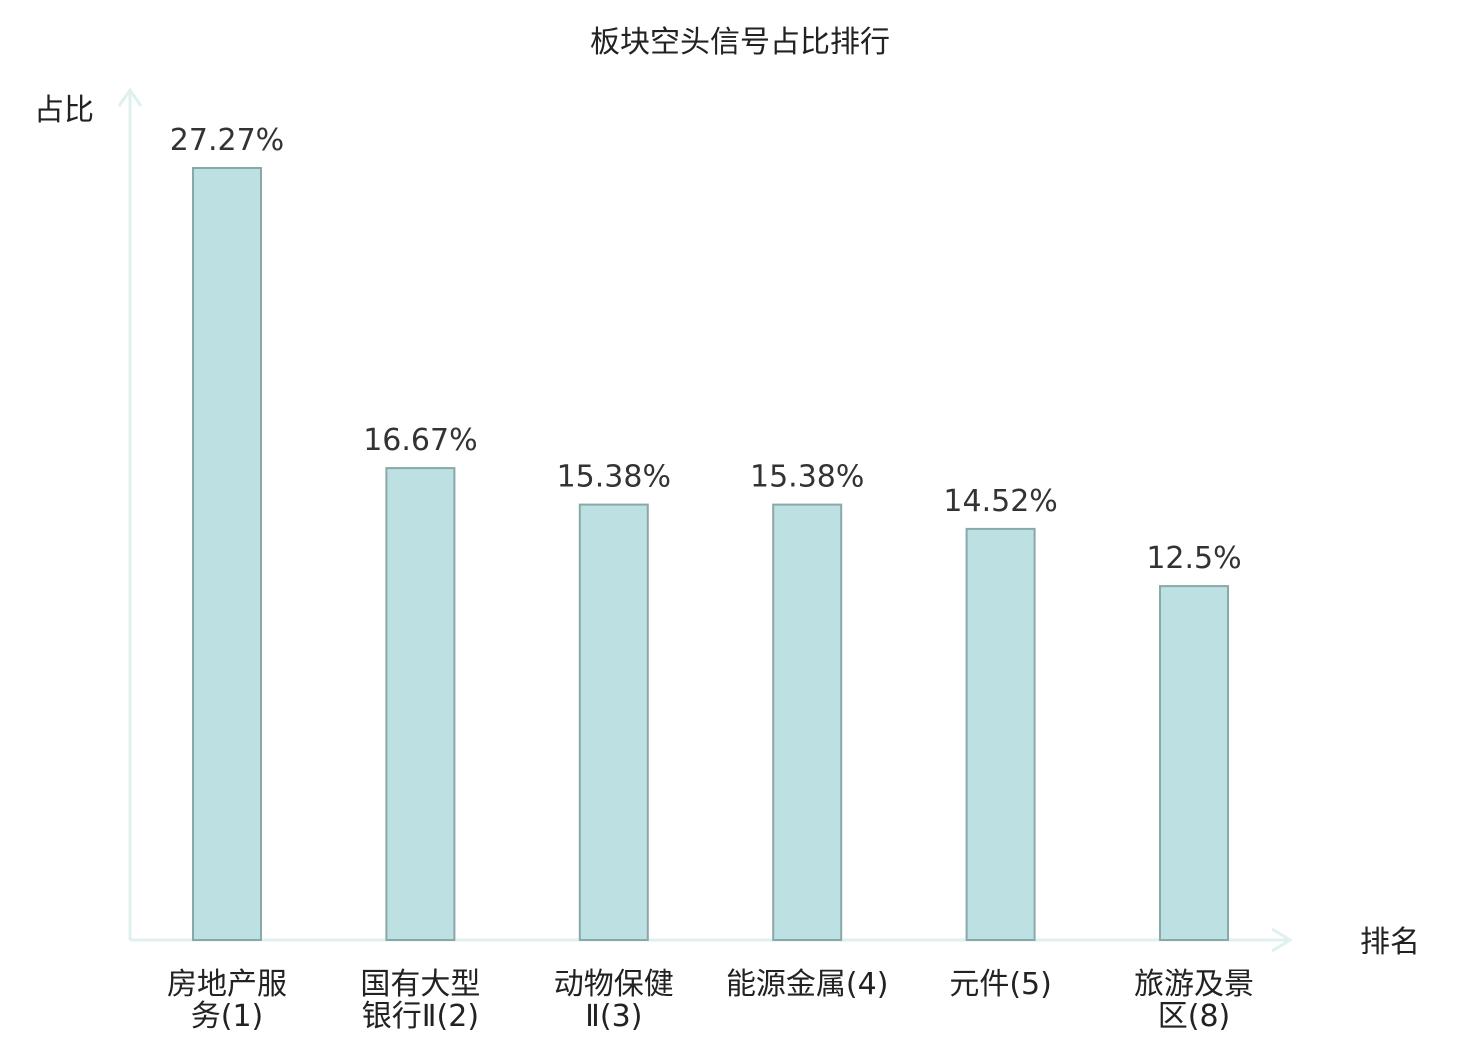 Image resolution: width=1480 pixels, height=1040 pixels. Describe the element at coordinates (420, 984) in the screenshot. I see `tick-label: 国有大型` at that location.